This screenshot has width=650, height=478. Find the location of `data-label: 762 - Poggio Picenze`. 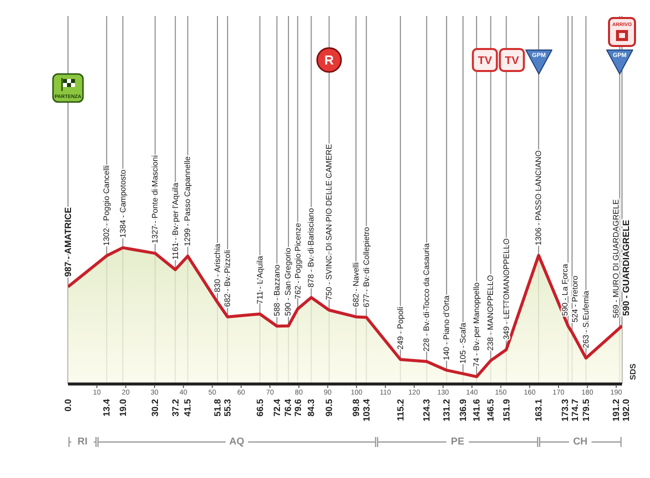

data-label: 762 - Poggio Picenze is located at coordinates (298, 260).